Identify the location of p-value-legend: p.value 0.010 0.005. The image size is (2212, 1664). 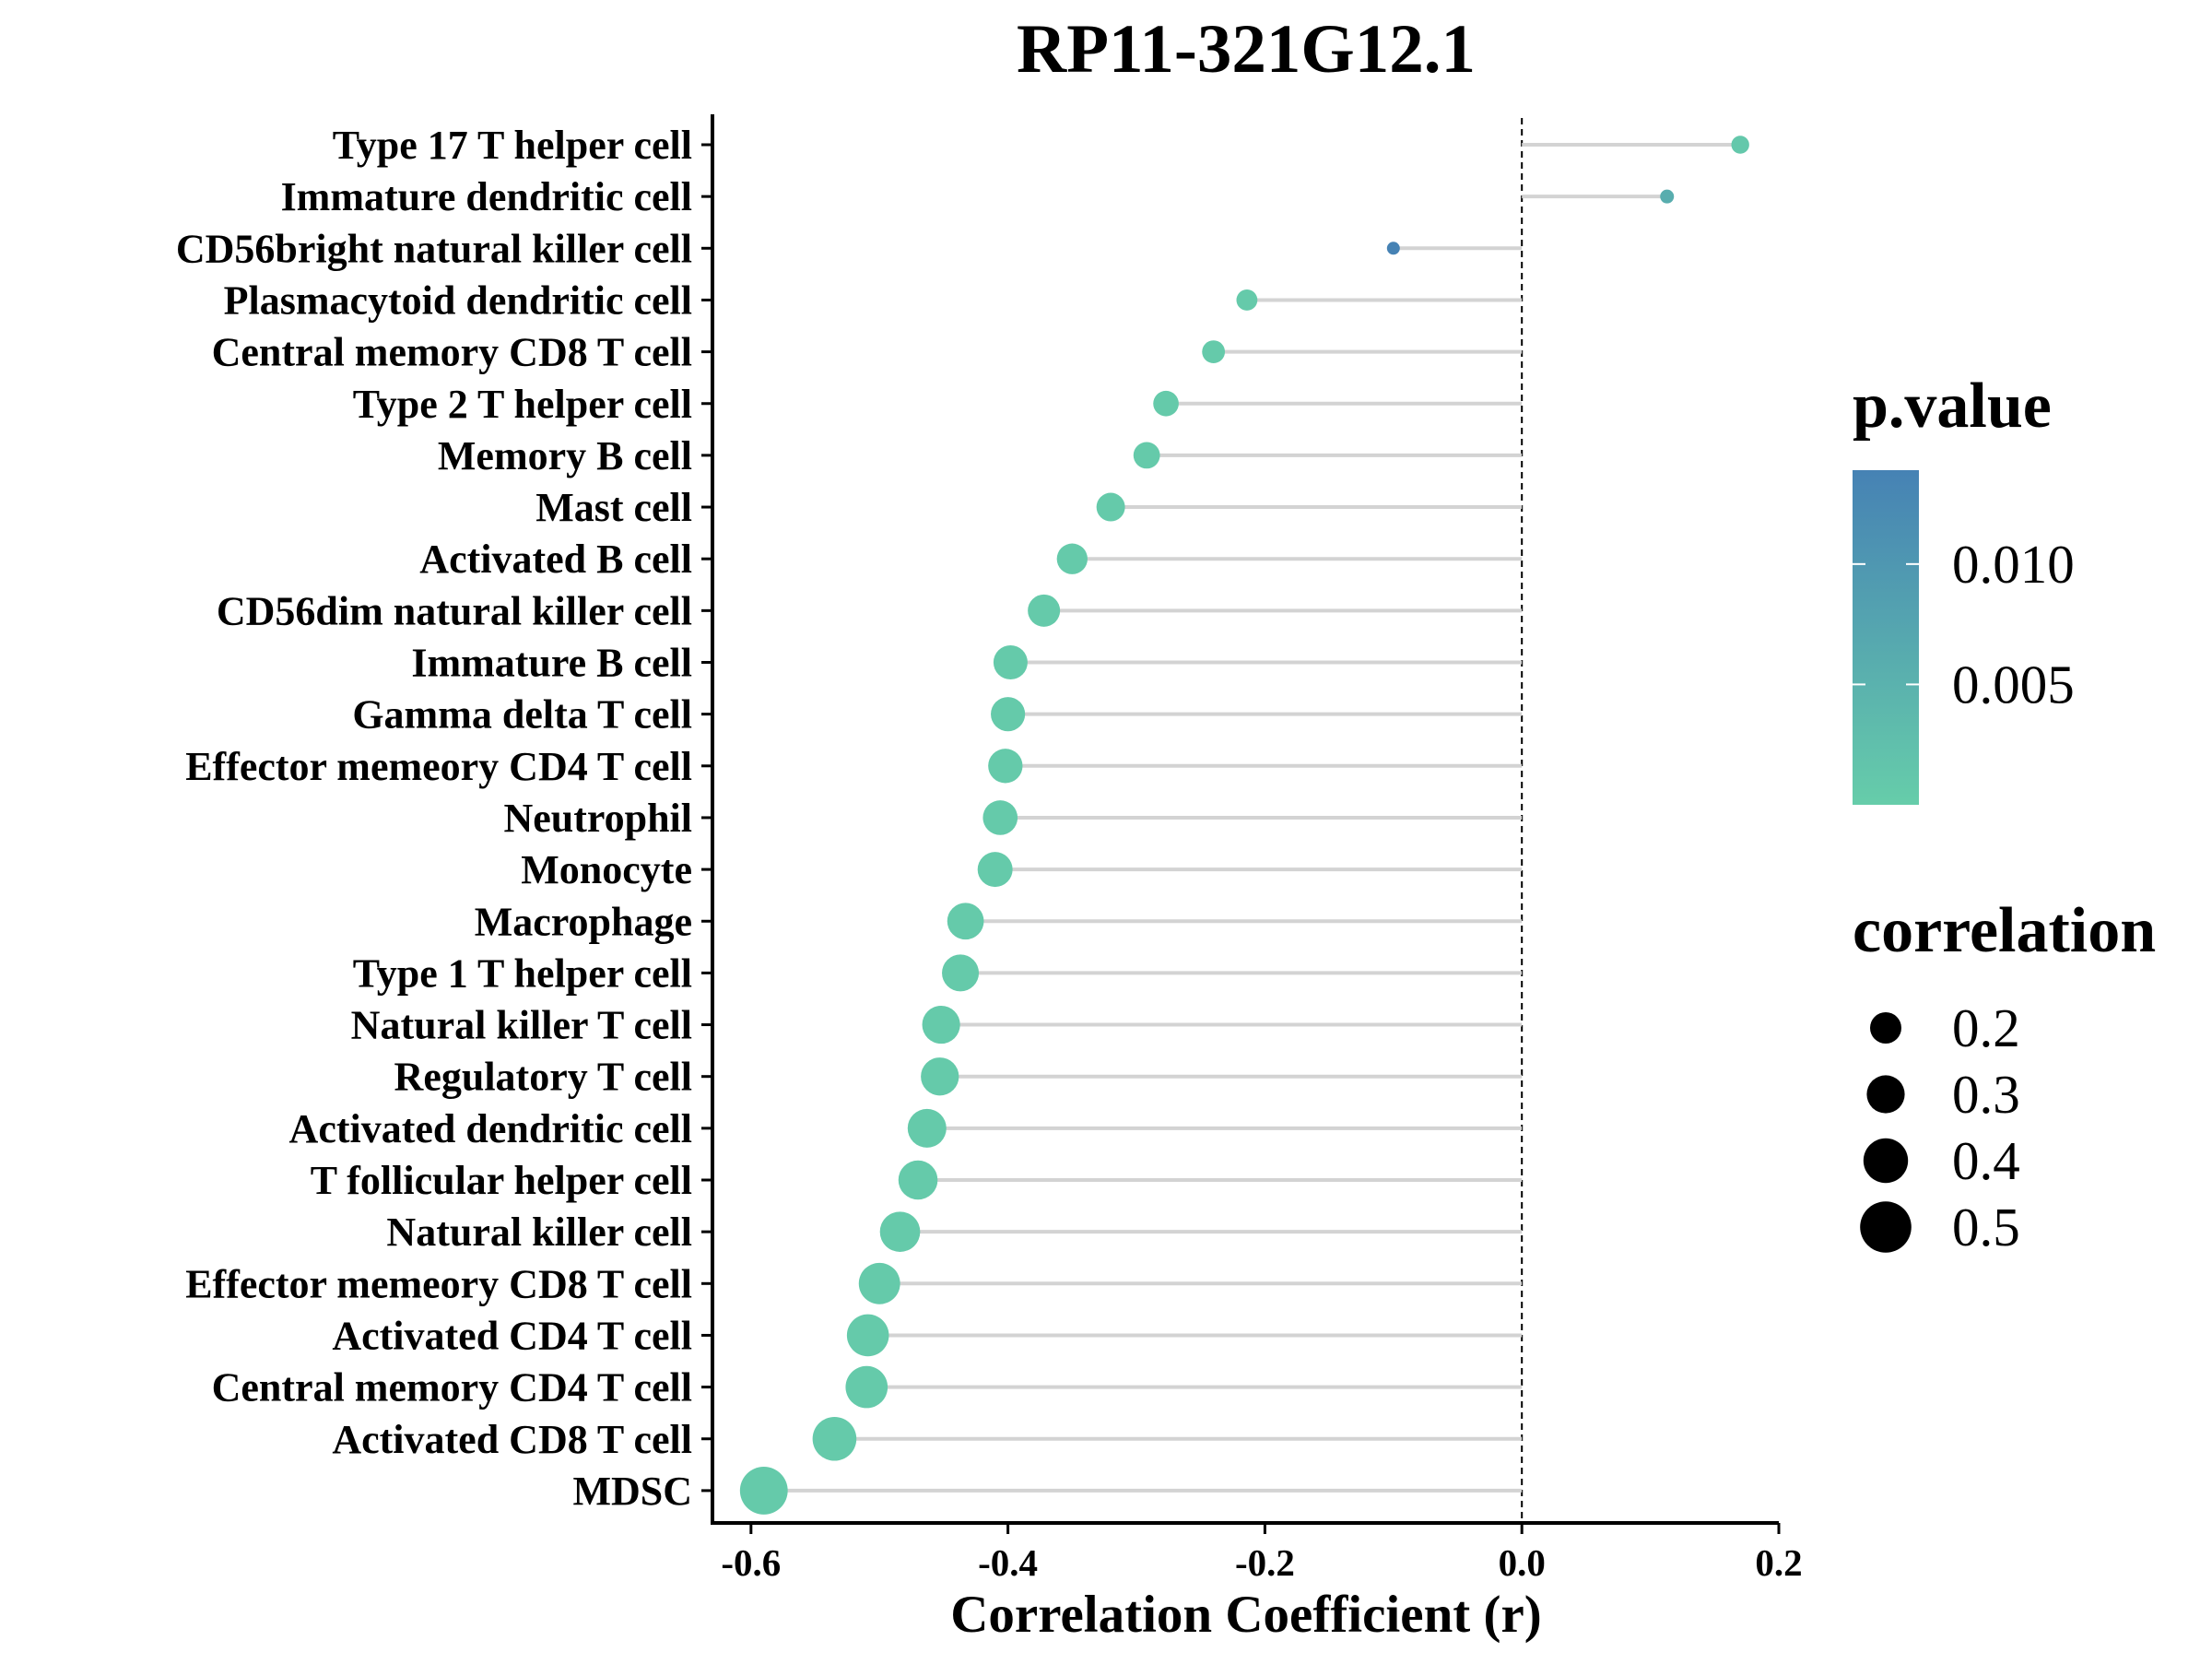
(1964, 588).